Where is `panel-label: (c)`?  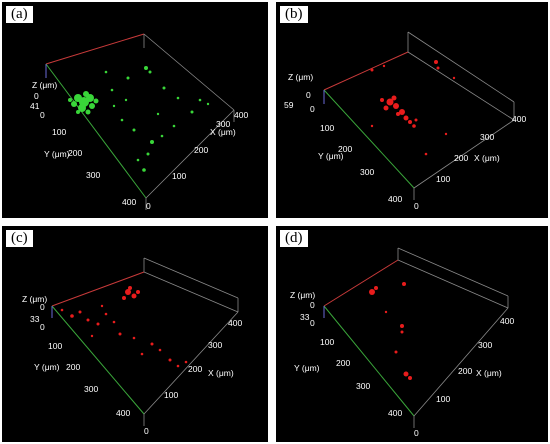
panel-label: (c) is located at coordinates (19, 238).